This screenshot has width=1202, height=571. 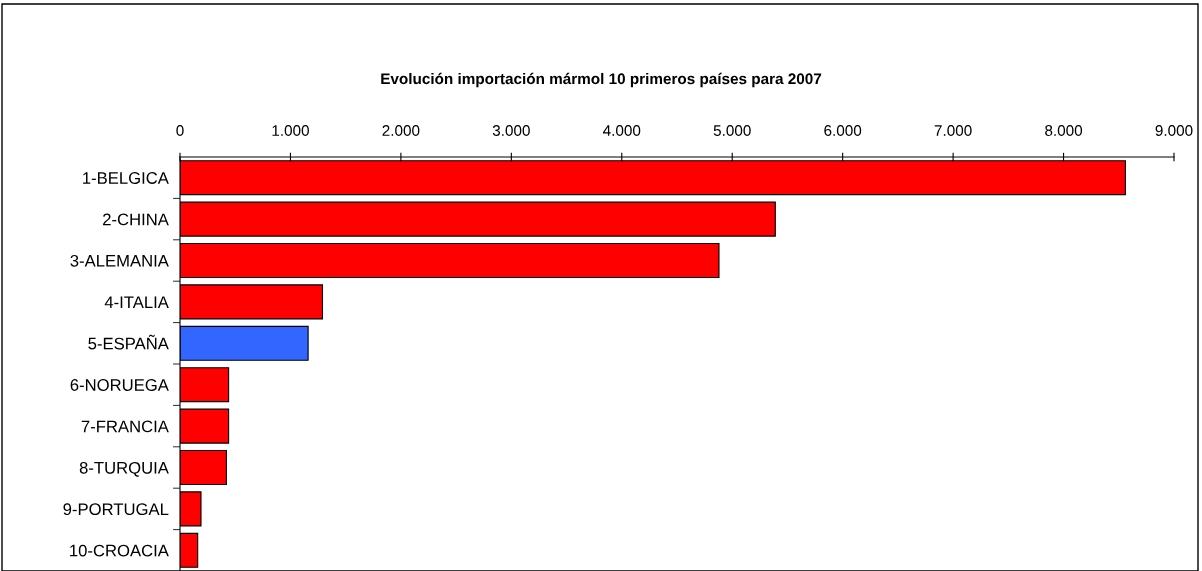 I want to click on chart-title: Evolución importación mármol 10 primeros países para 2007, so click(x=601, y=80).